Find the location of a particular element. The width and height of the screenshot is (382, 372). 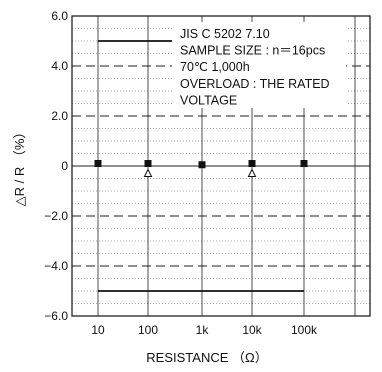

y-tick-label: 6.0 is located at coordinates (59, 16).